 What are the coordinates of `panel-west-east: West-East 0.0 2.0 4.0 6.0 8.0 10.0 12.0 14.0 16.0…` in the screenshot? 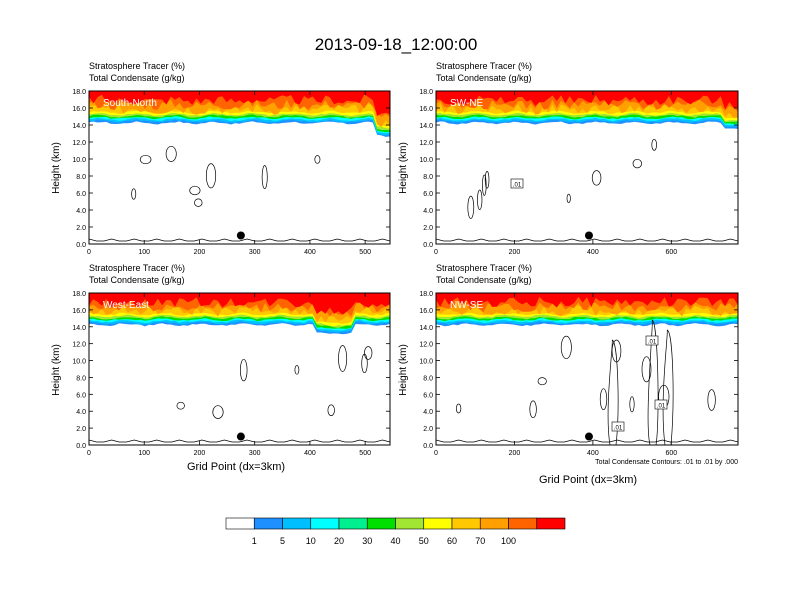 It's located at (231, 374).